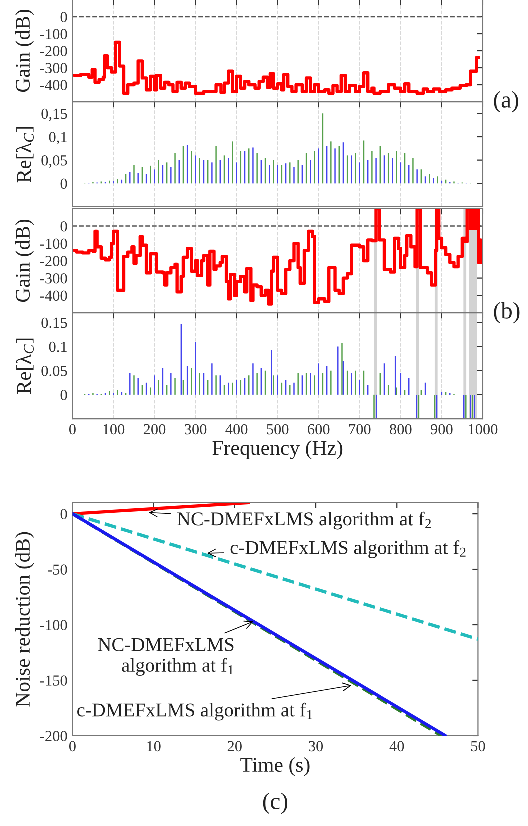 Image resolution: width=528 pixels, height=826 pixels. What do you see at coordinates (275, 766) in the screenshot?
I see `x-axis-title: Time (s)` at bounding box center [275, 766].